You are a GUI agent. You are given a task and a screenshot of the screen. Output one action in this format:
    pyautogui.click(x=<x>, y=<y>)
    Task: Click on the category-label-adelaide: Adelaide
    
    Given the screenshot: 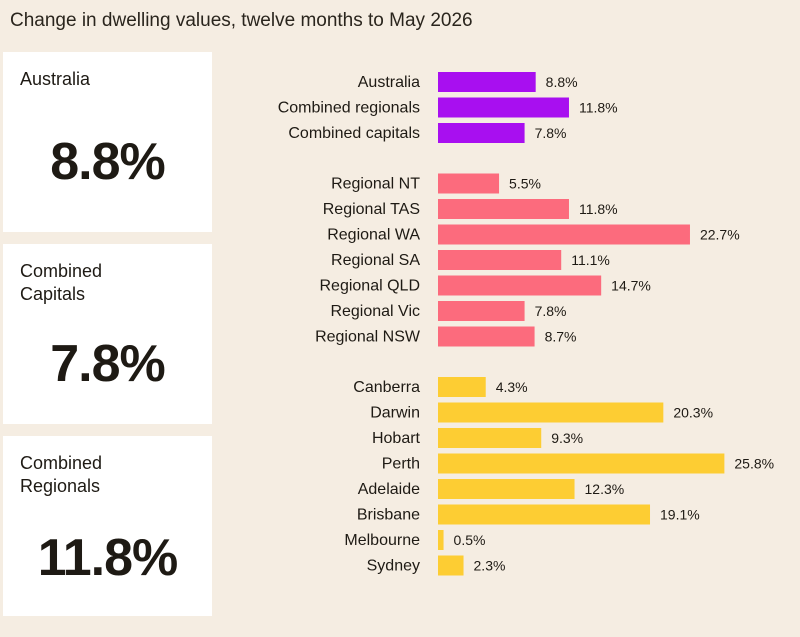 What is the action you would take?
    pyautogui.click(x=389, y=489)
    